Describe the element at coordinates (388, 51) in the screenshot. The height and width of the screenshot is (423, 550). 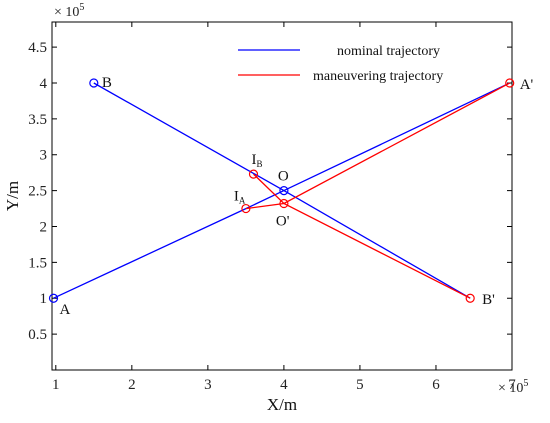
I see `legend-entry: nominal trajectory` at that location.